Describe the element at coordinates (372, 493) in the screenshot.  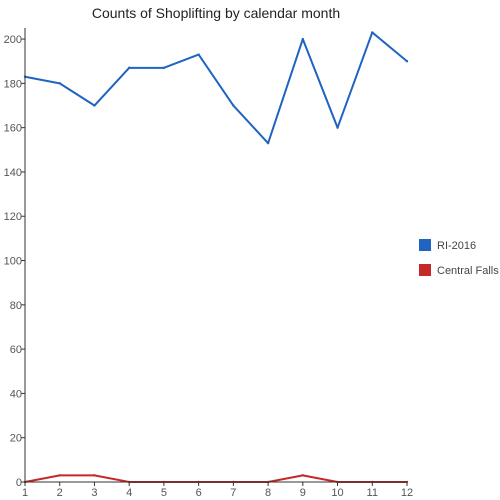
I see `x-tick-label: 11` at that location.